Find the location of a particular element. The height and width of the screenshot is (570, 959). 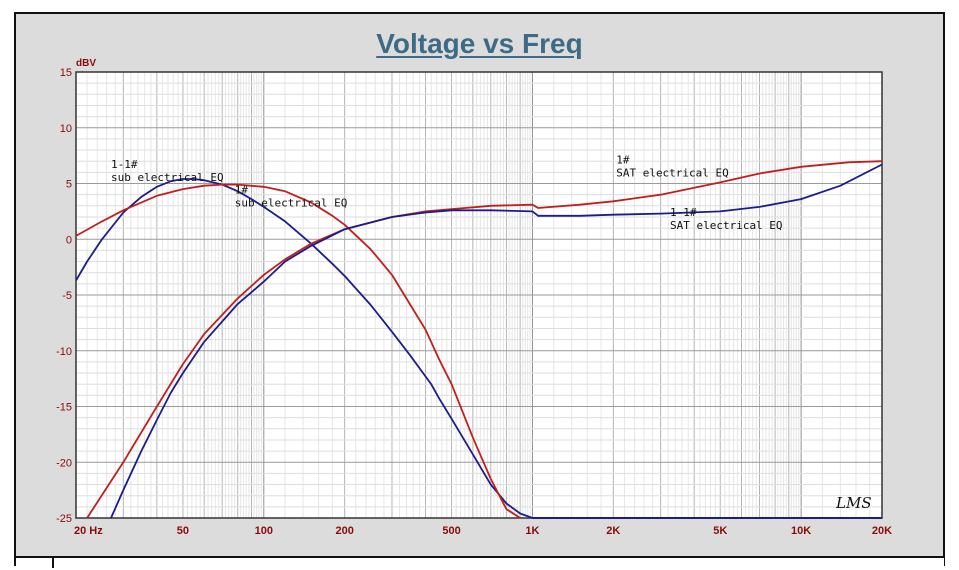

x-tick-label: 2K is located at coordinates (613, 531).